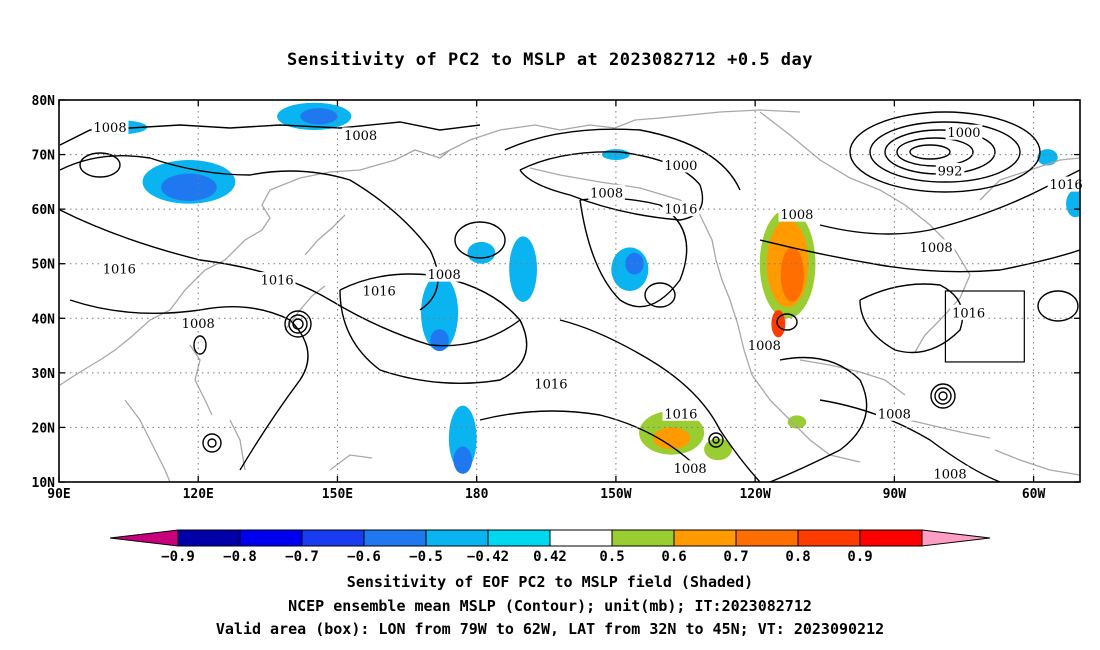  What do you see at coordinates (144, 538) in the screenshot?
I see `colorbar-arrow-low` at bounding box center [144, 538].